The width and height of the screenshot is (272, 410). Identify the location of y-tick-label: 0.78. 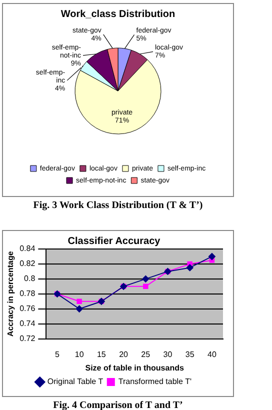
(28, 293).